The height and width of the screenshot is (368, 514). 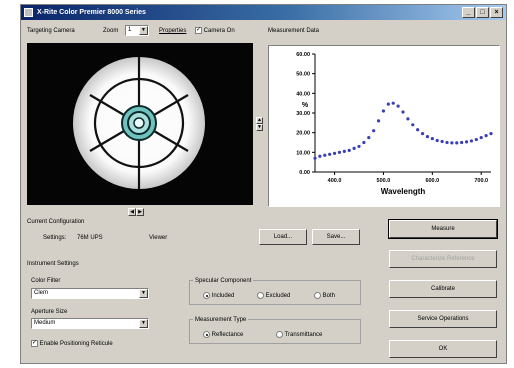 What do you see at coordinates (303, 153) in the screenshot?
I see `y-tick-label: 10.00` at bounding box center [303, 153].